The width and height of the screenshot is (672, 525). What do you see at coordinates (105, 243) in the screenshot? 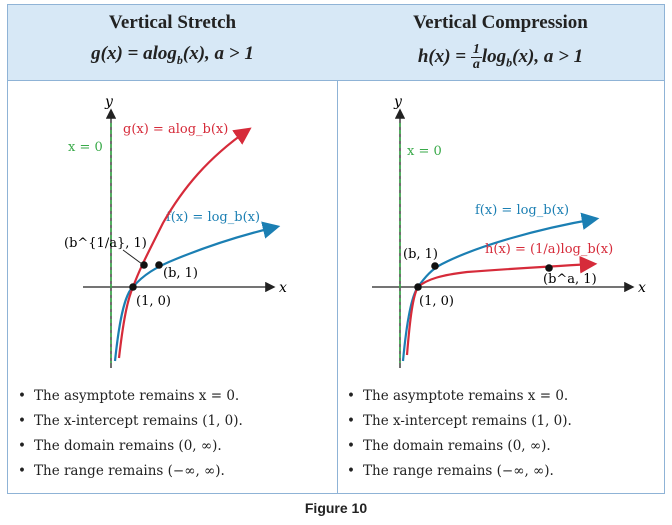
I see `point-b-1-a-label: (b^{1/a}, 1)` at bounding box center [105, 243].